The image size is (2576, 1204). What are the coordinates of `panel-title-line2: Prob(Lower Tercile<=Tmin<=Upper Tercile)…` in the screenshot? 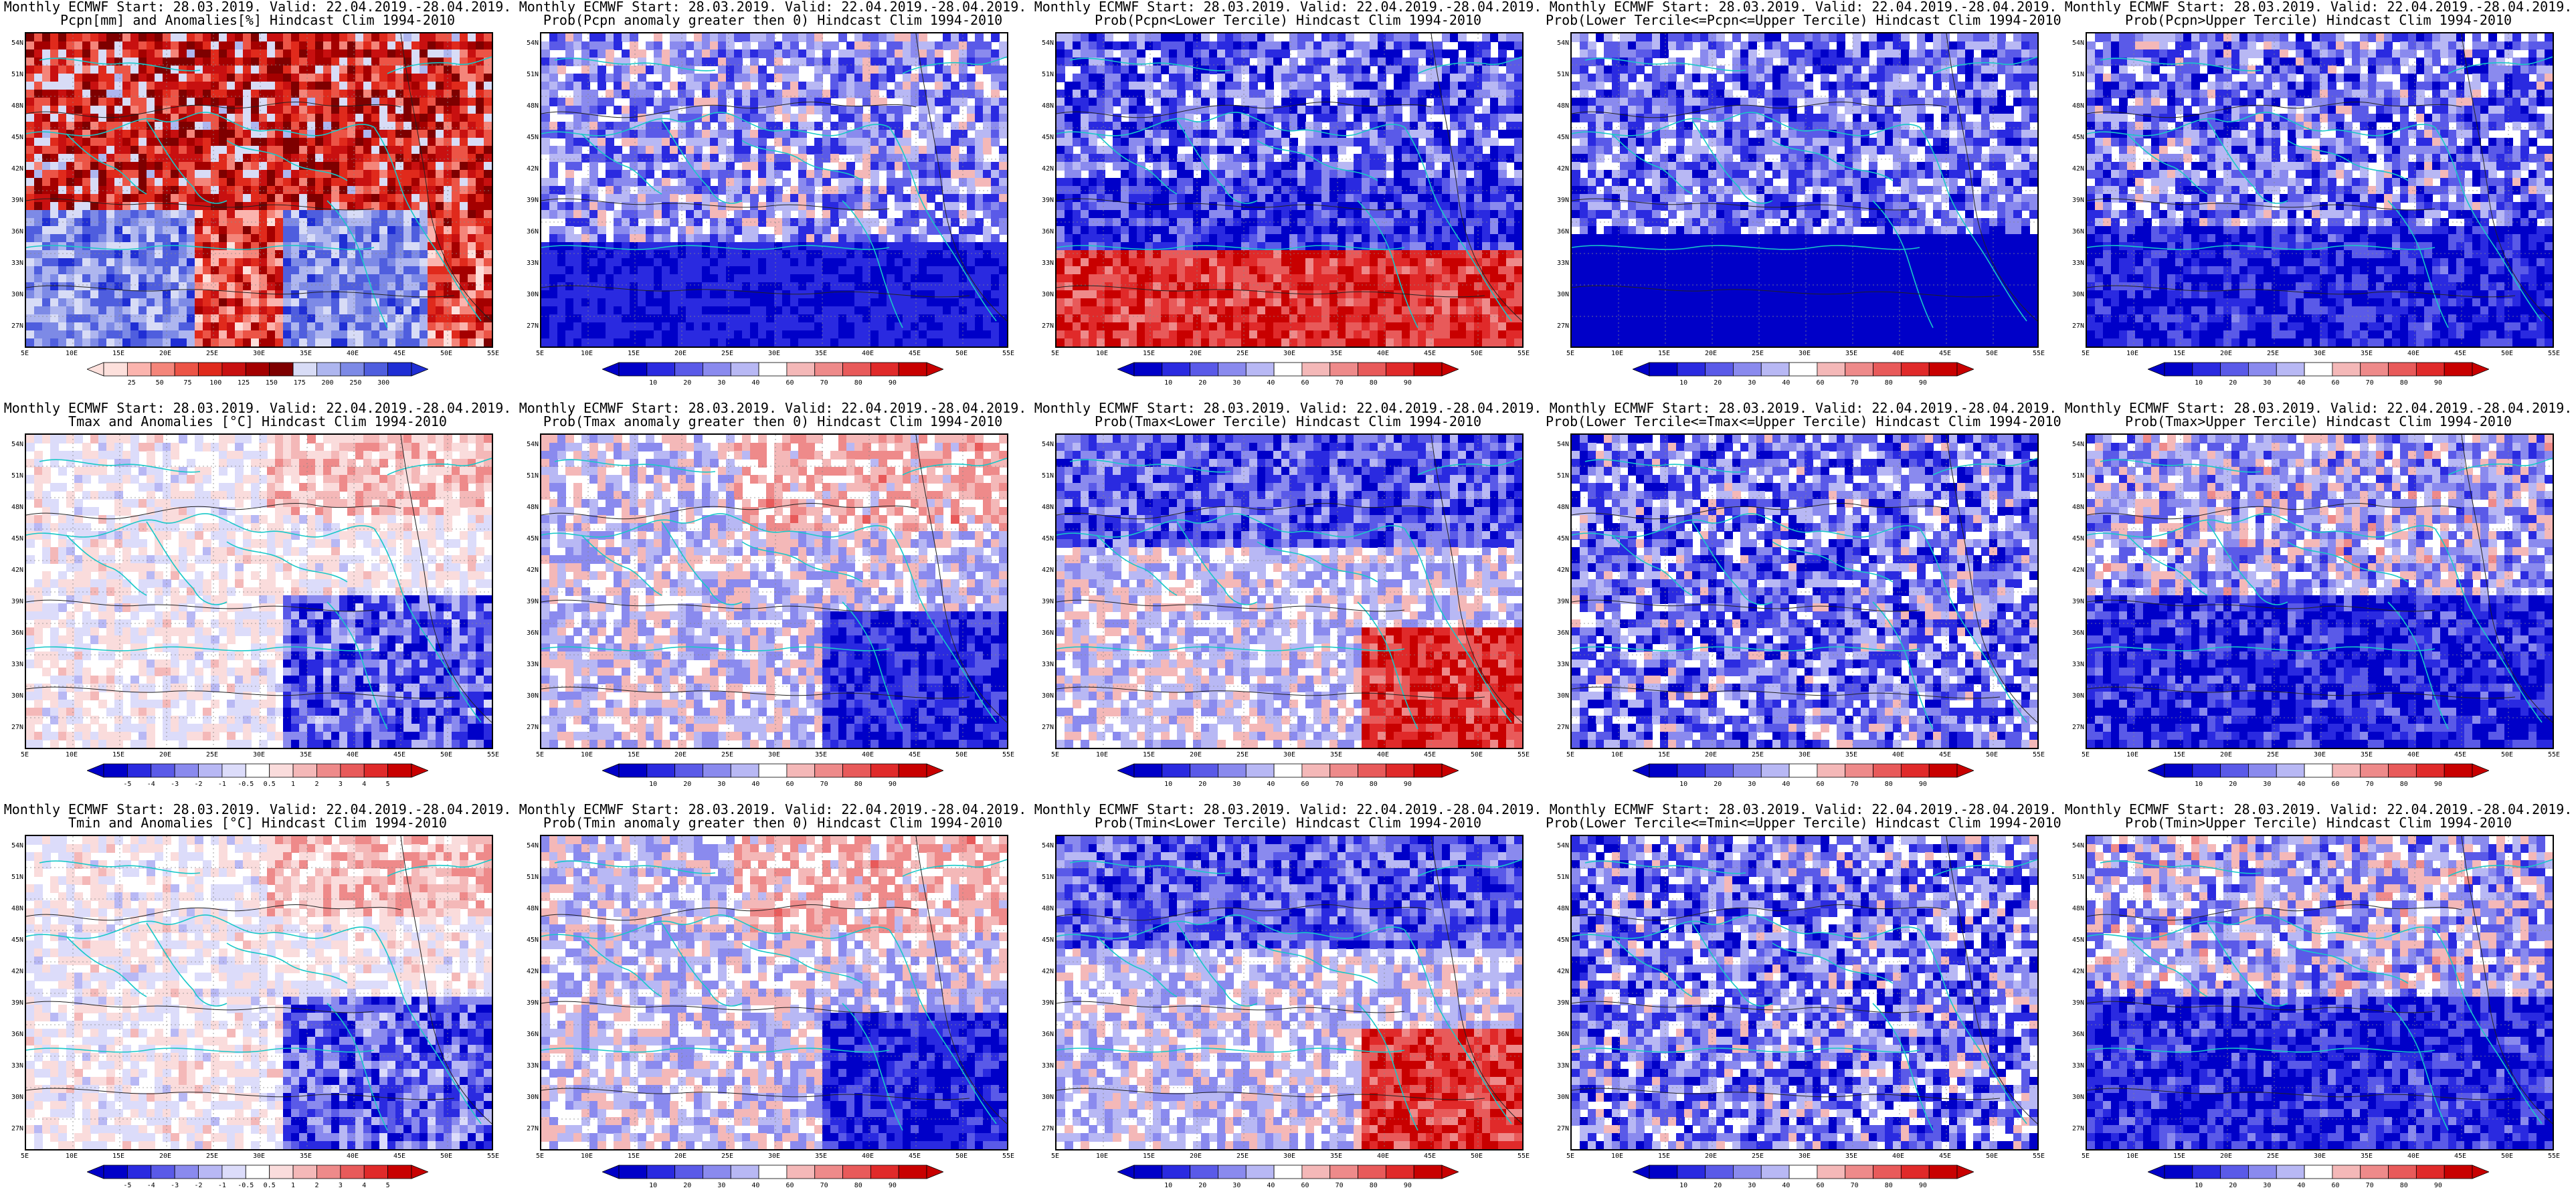 It's located at (1803, 823).